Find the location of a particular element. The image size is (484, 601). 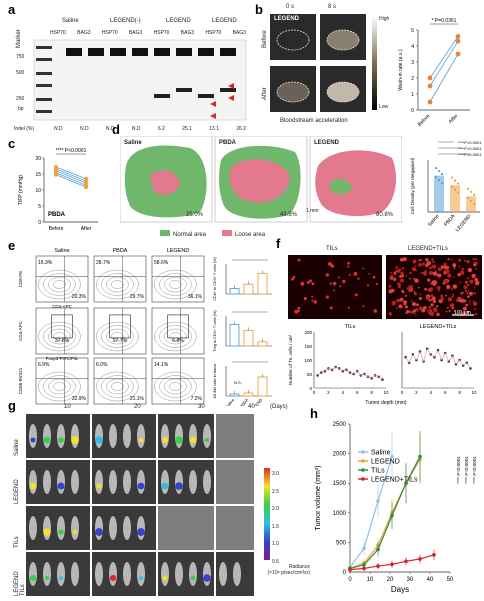

ladder-band is located at coordinates (44, 47).